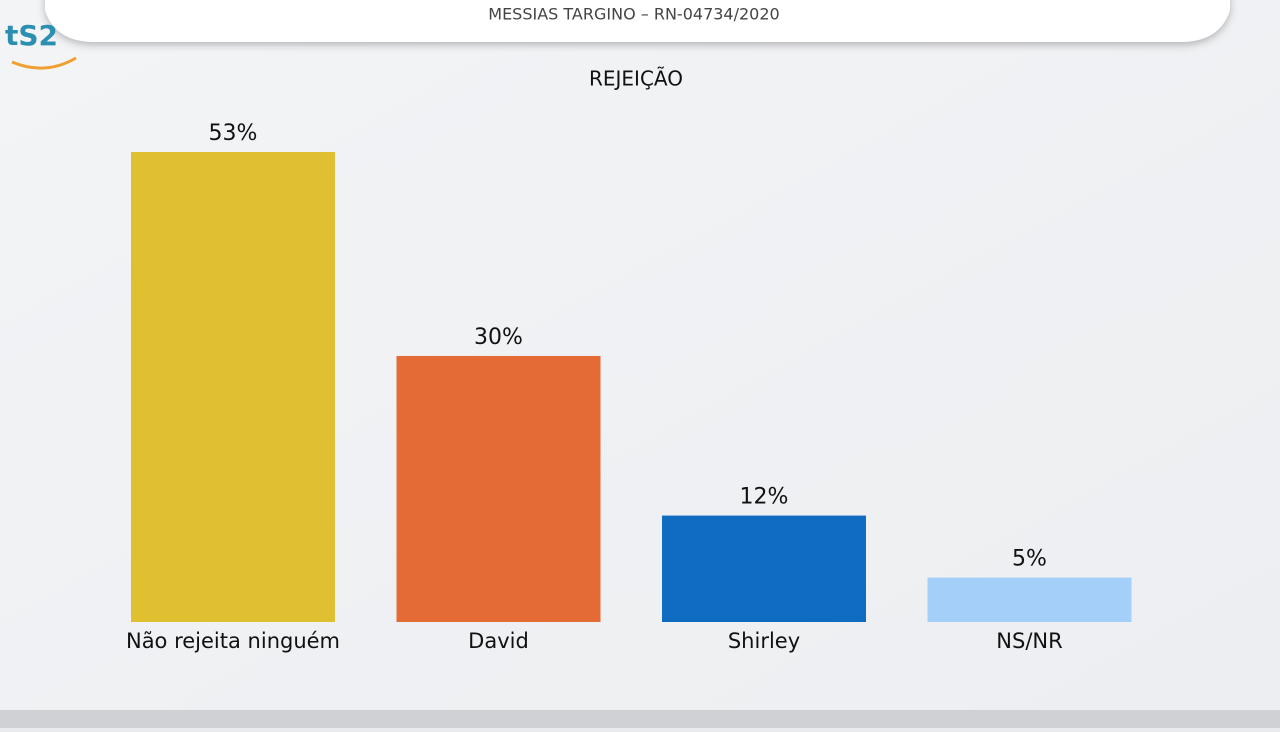  I want to click on header-box, so click(637, 21).